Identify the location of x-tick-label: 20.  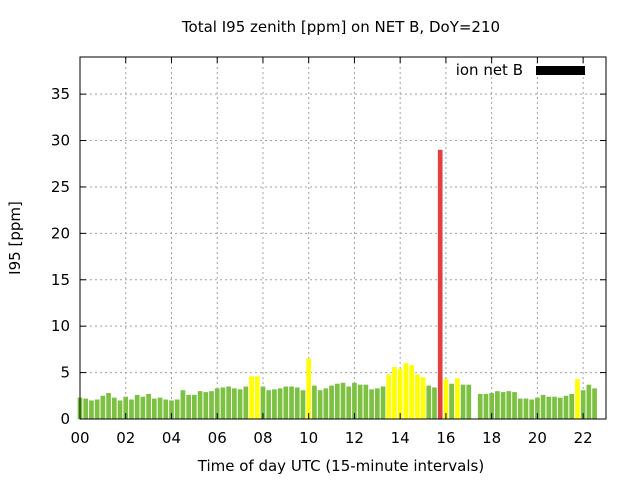
(537, 438).